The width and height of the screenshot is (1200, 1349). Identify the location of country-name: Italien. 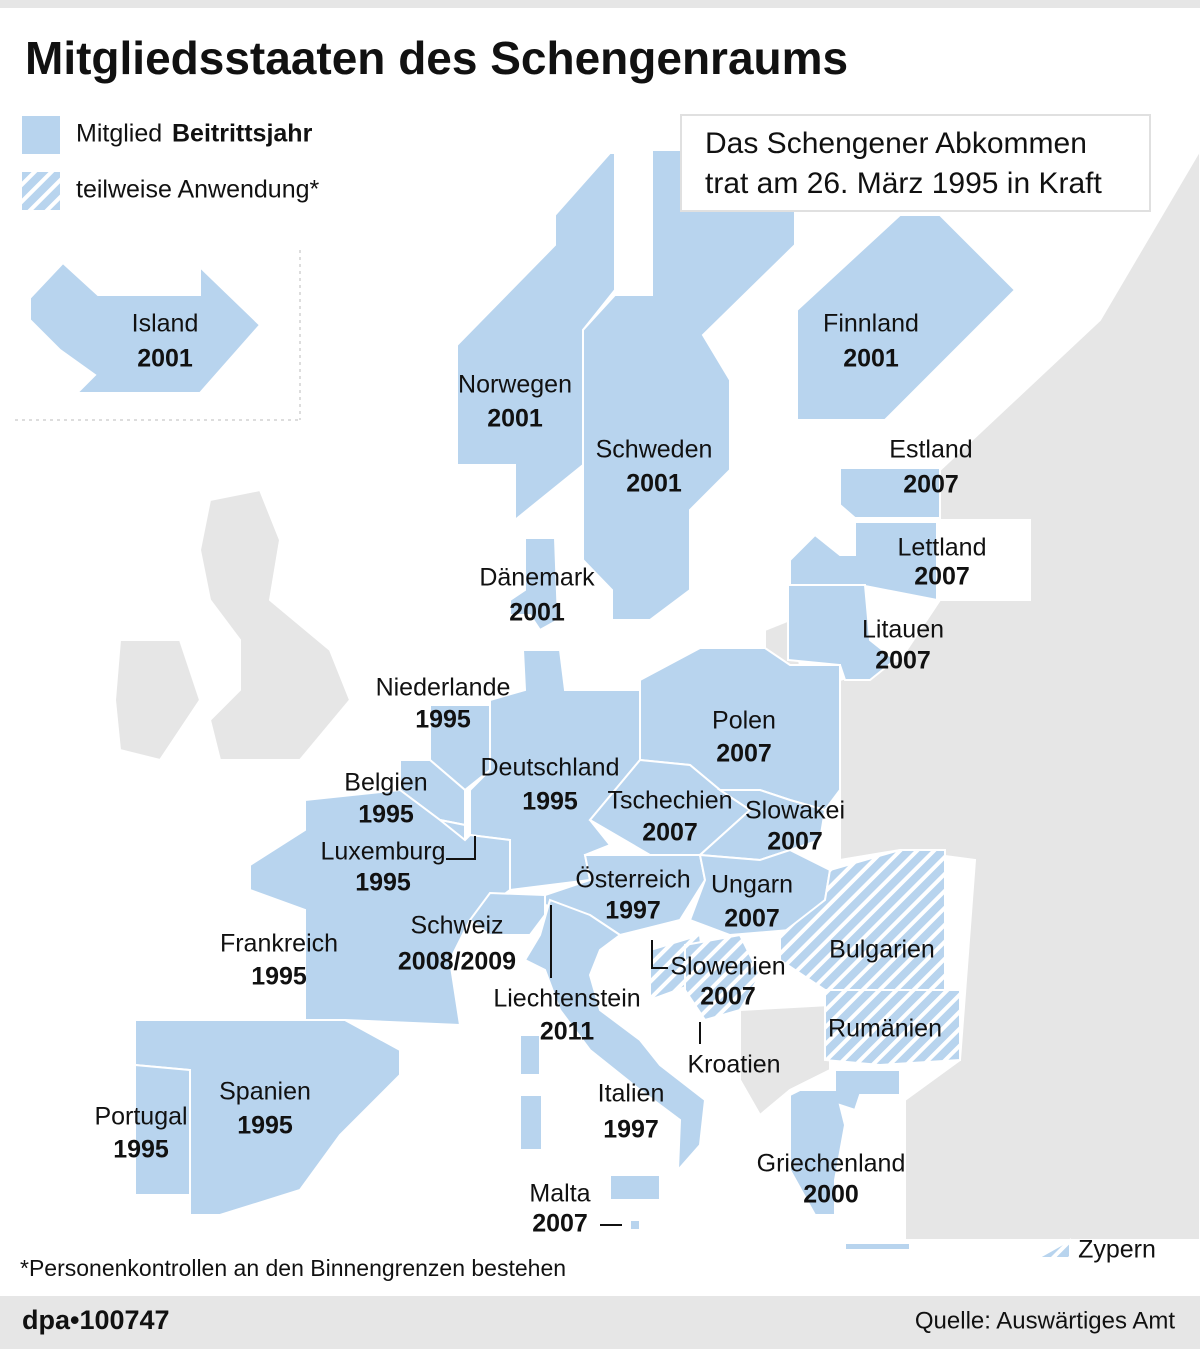
(631, 1094).